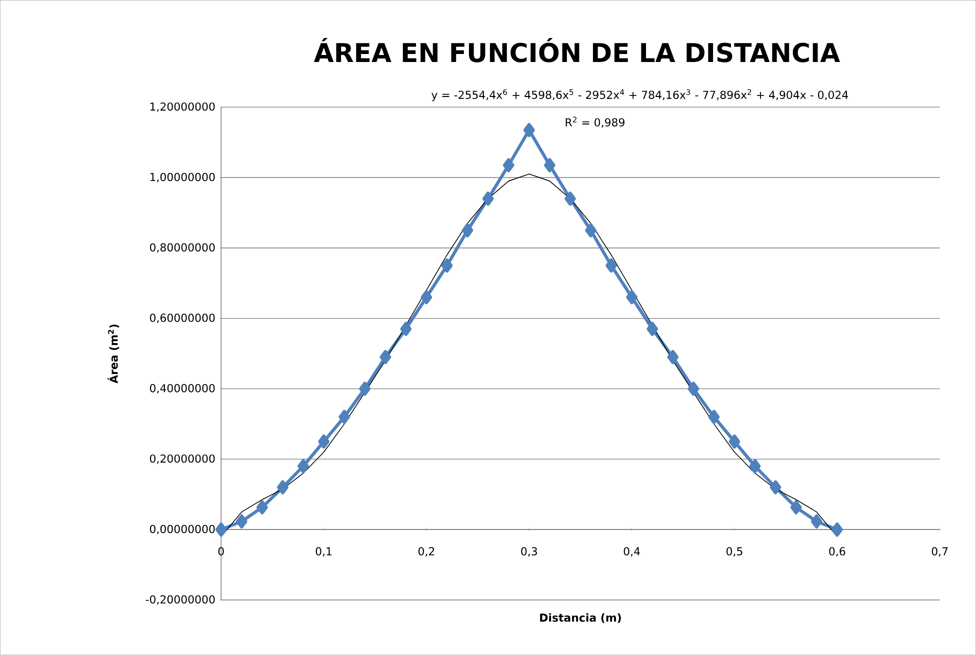 This screenshot has width=976, height=655. What do you see at coordinates (837, 551) in the screenshot?
I see `x-tick-label: 0,6` at bounding box center [837, 551].